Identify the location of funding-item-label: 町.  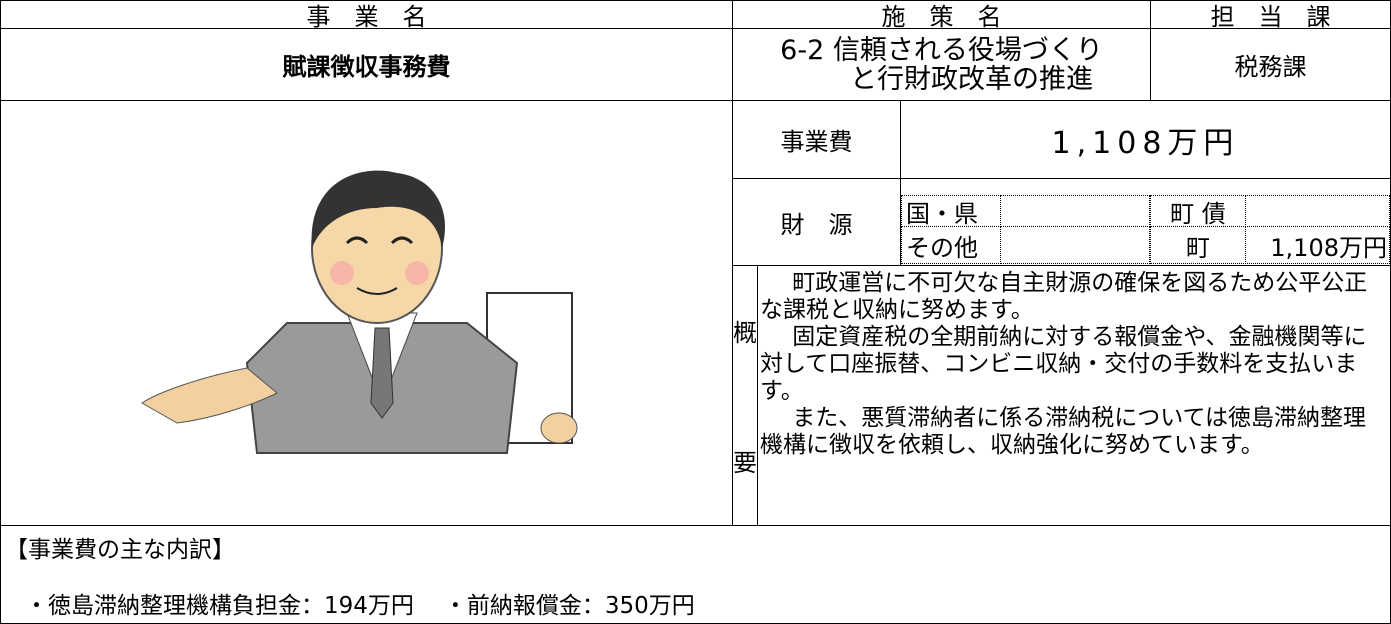
(1198, 245).